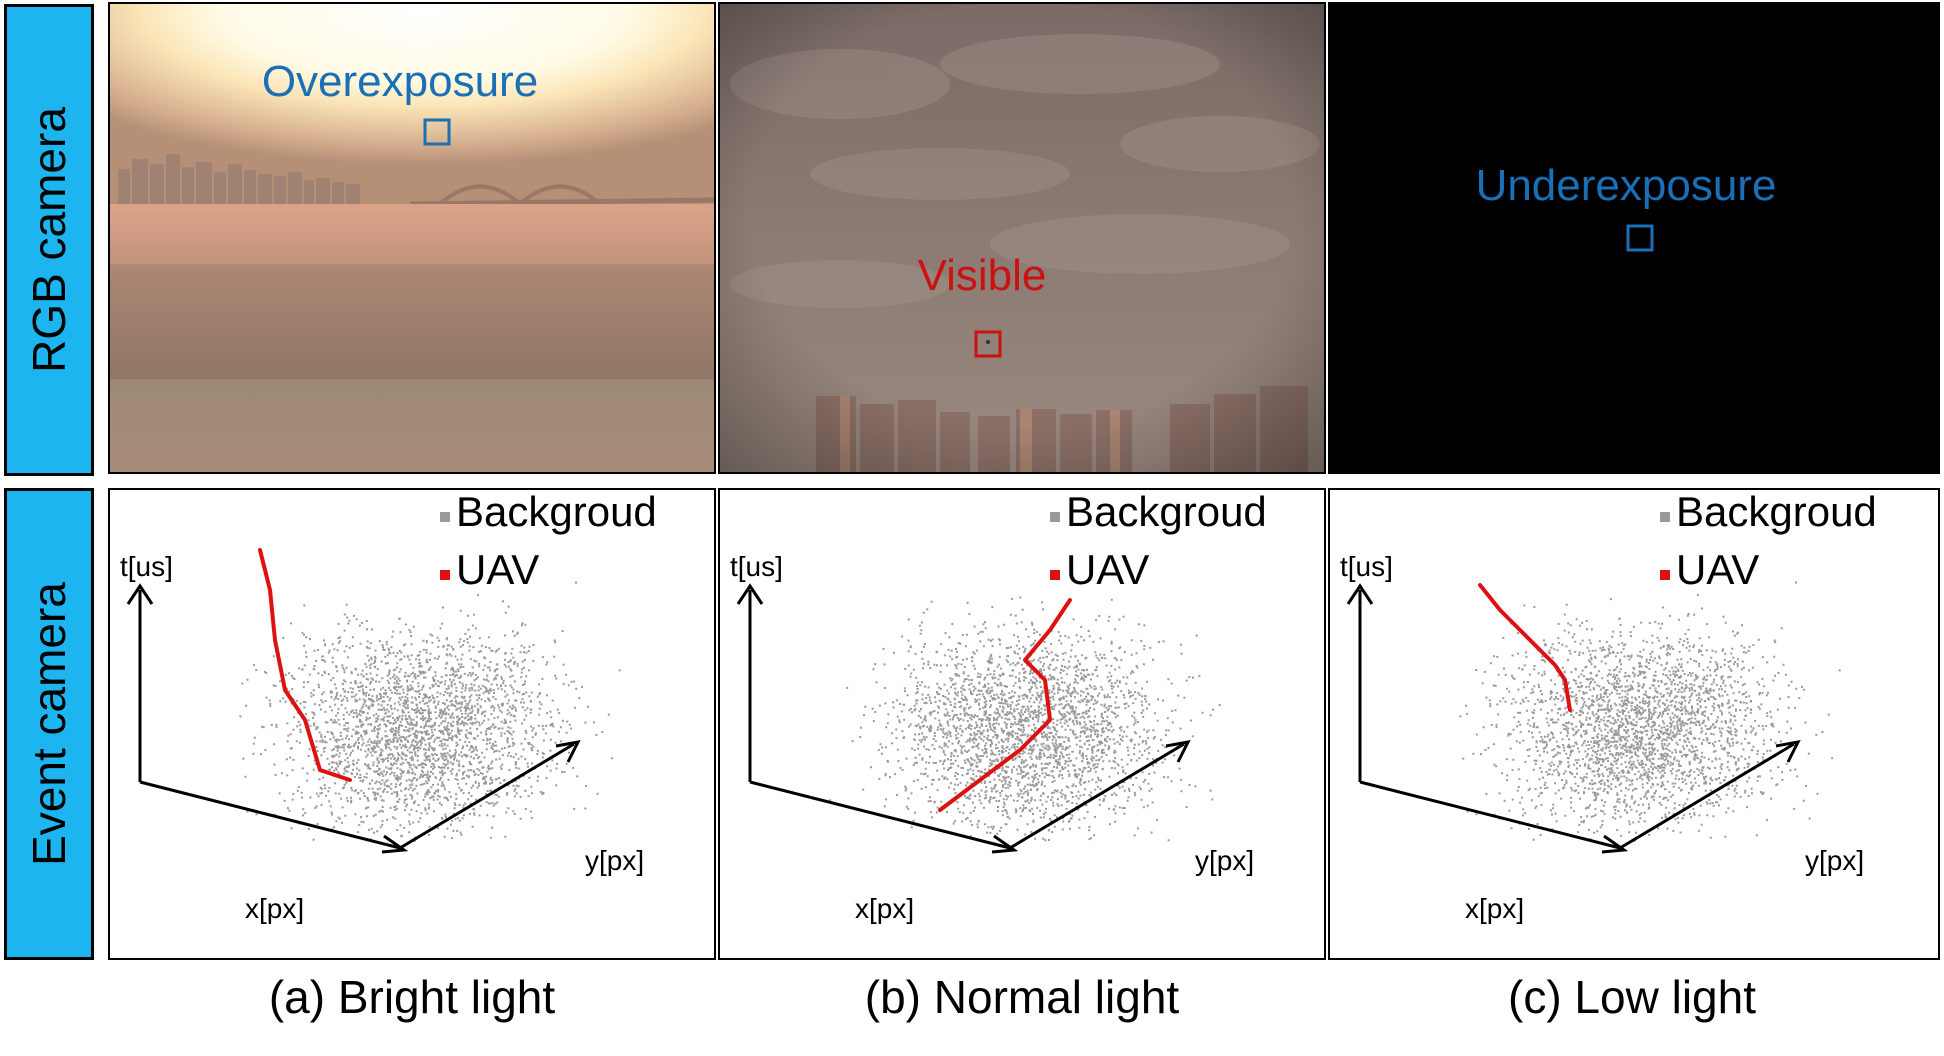  What do you see at coordinates (1640, 238) in the screenshot?
I see `uav-box-low` at bounding box center [1640, 238].